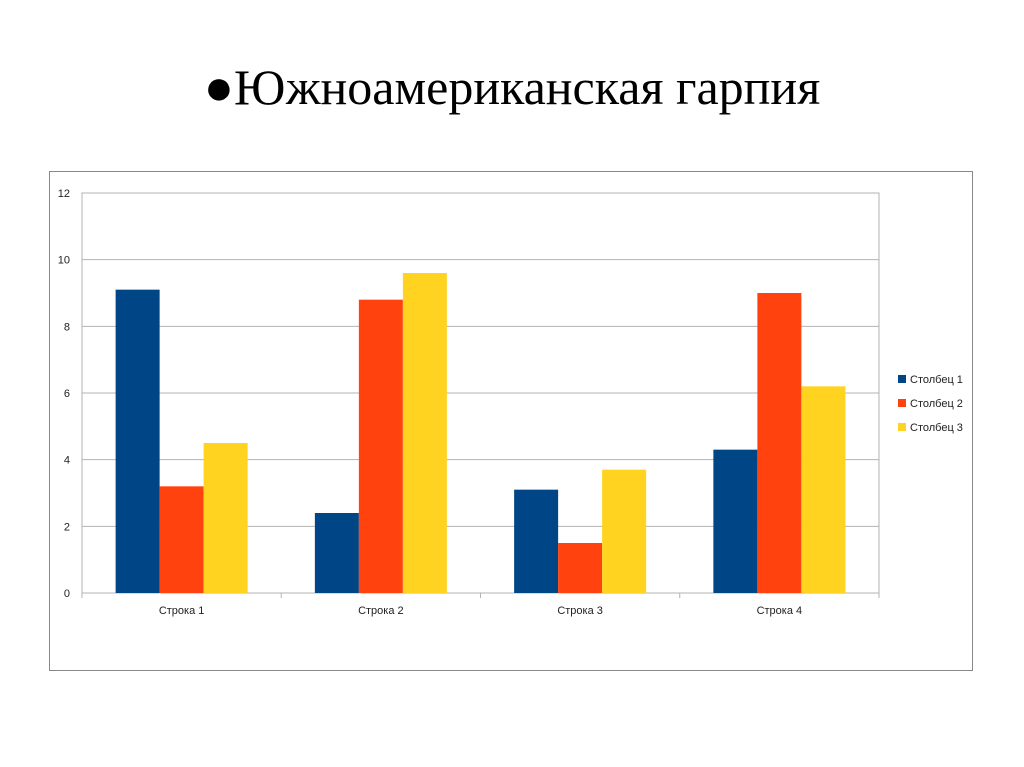 The image size is (1024, 767). What do you see at coordinates (580, 611) in the screenshot?
I see `x-tick-label: Строка 3` at bounding box center [580, 611].